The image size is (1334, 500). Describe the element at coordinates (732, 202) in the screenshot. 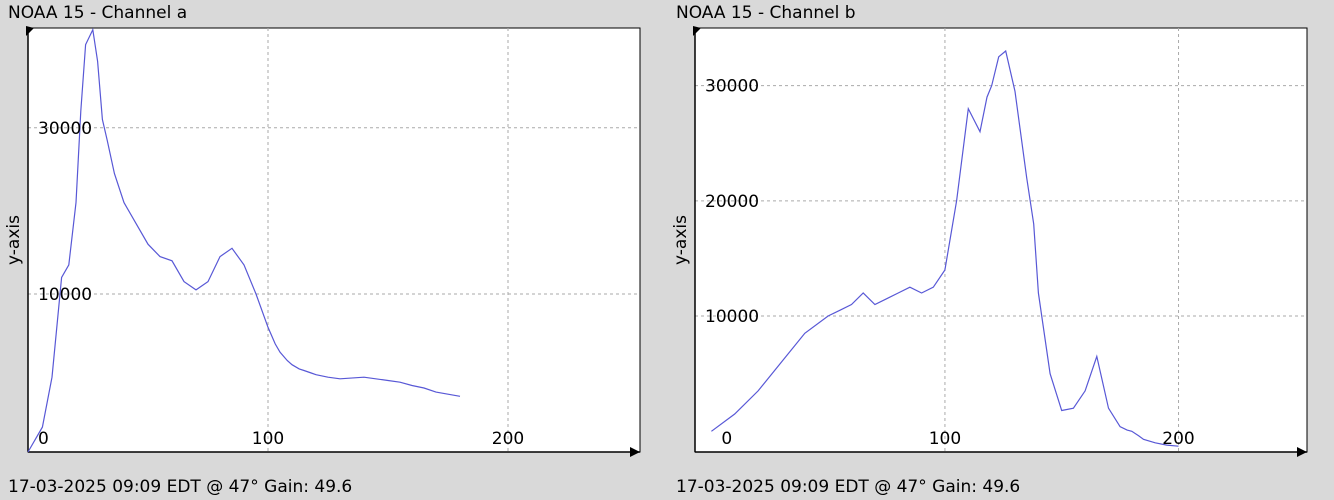

I see `y-tick-label: 20000` at that location.